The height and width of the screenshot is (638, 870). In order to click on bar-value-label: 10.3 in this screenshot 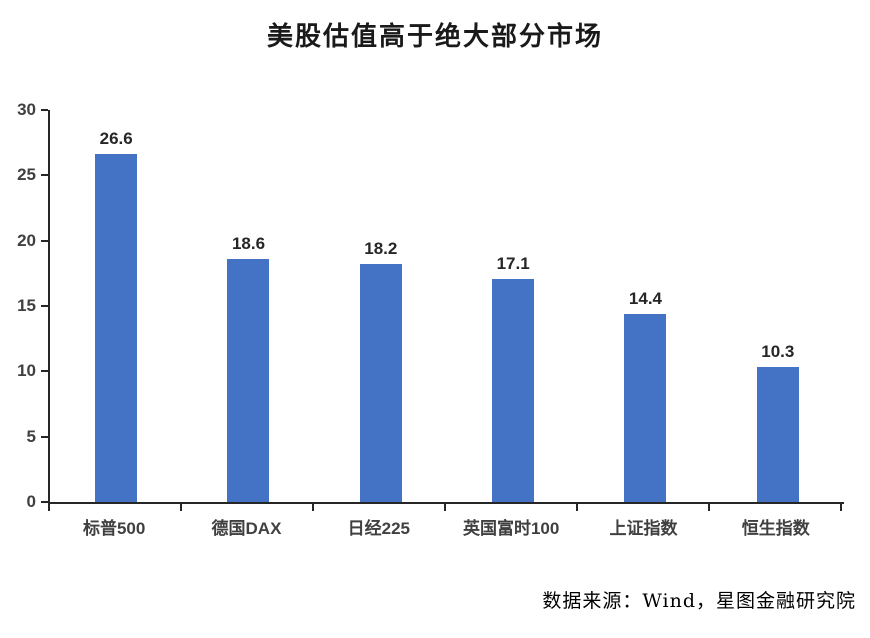, I will do `click(778, 352)`.